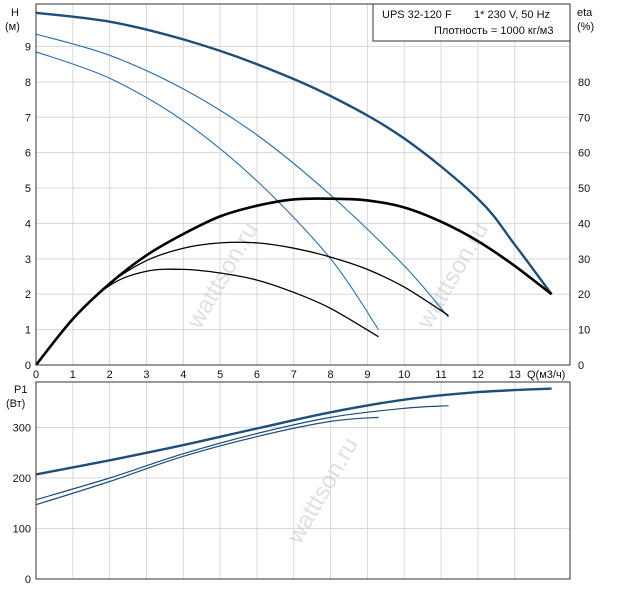 The width and height of the screenshot is (624, 610). I want to click on y-left-tick-label: 8, so click(28, 83).